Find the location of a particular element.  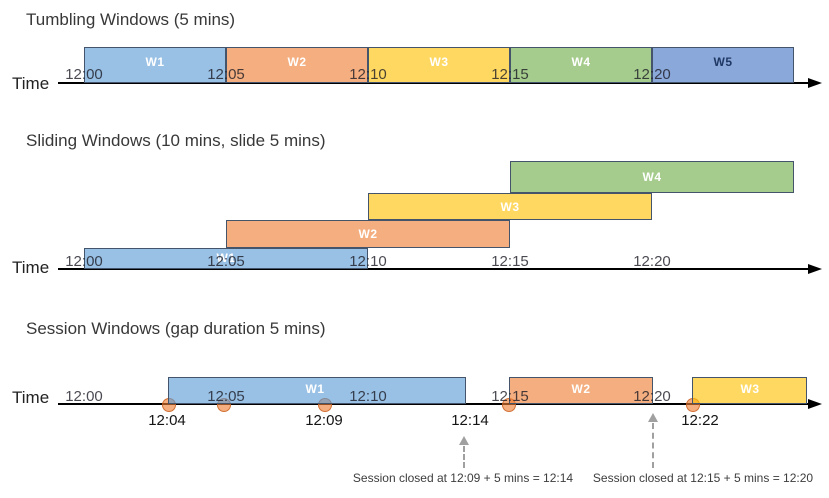

session-window-label: W2 is located at coordinates (581, 389).